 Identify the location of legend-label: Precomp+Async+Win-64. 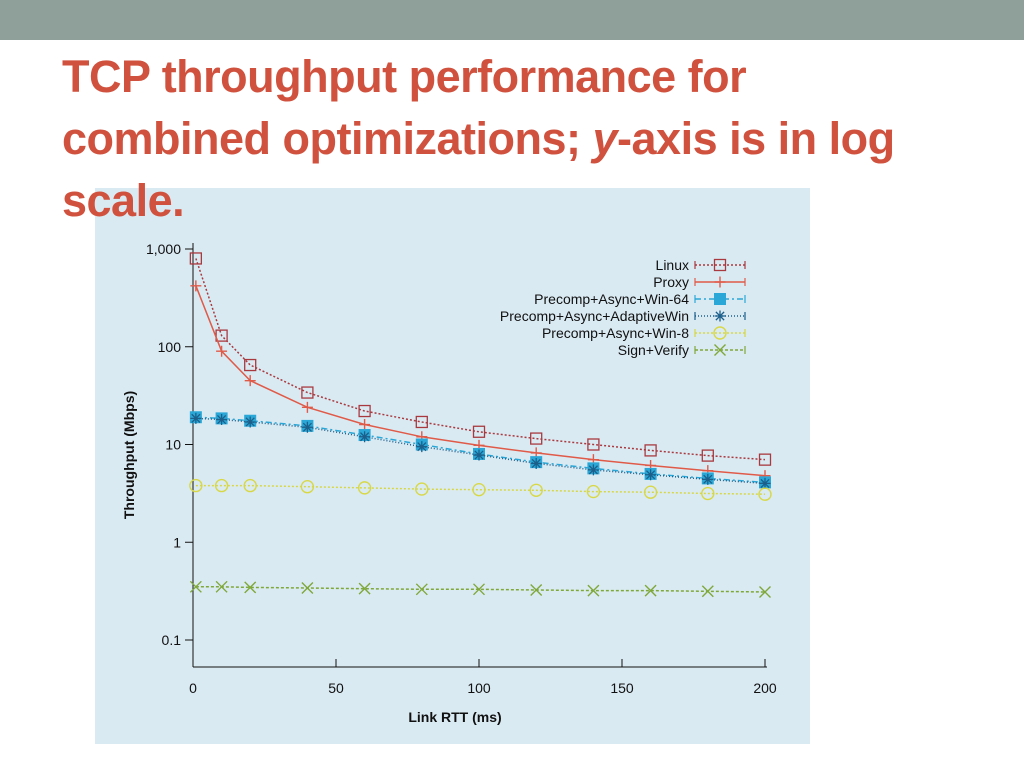
(611, 299).